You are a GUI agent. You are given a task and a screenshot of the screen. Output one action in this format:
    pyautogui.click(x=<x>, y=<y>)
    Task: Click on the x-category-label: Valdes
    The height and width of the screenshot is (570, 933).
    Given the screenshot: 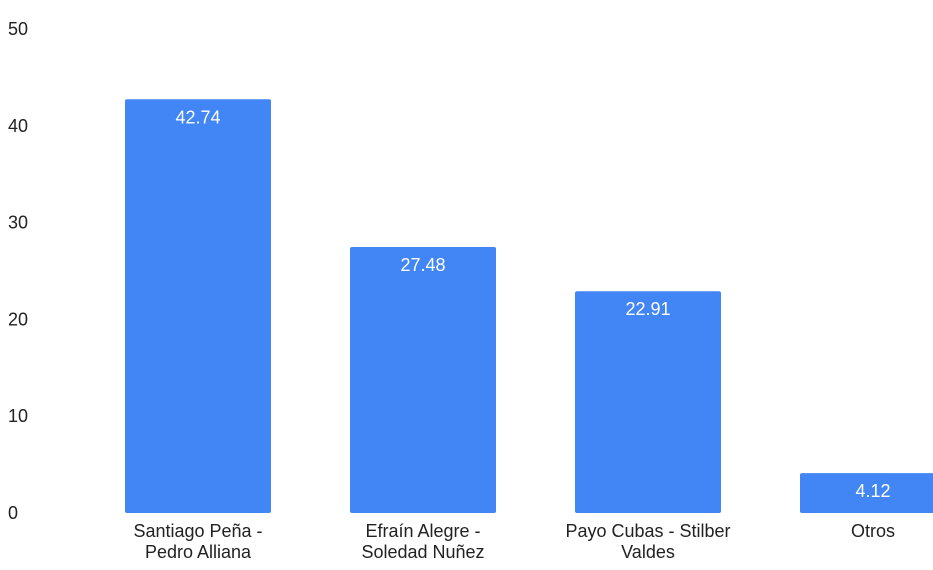 What is the action you would take?
    pyautogui.click(x=648, y=552)
    